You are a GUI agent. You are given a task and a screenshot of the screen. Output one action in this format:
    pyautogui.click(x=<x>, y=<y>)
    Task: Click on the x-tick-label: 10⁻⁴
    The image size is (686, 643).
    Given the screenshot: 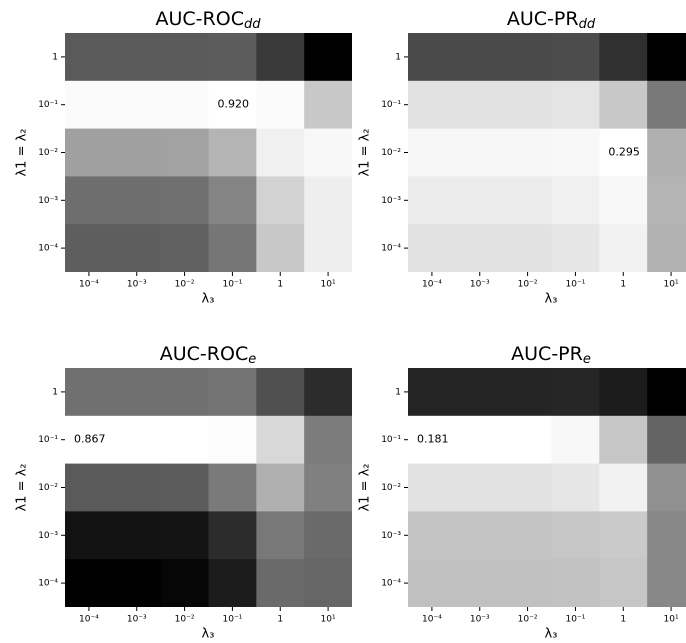 What is the action you would take?
    pyautogui.click(x=432, y=620)
    